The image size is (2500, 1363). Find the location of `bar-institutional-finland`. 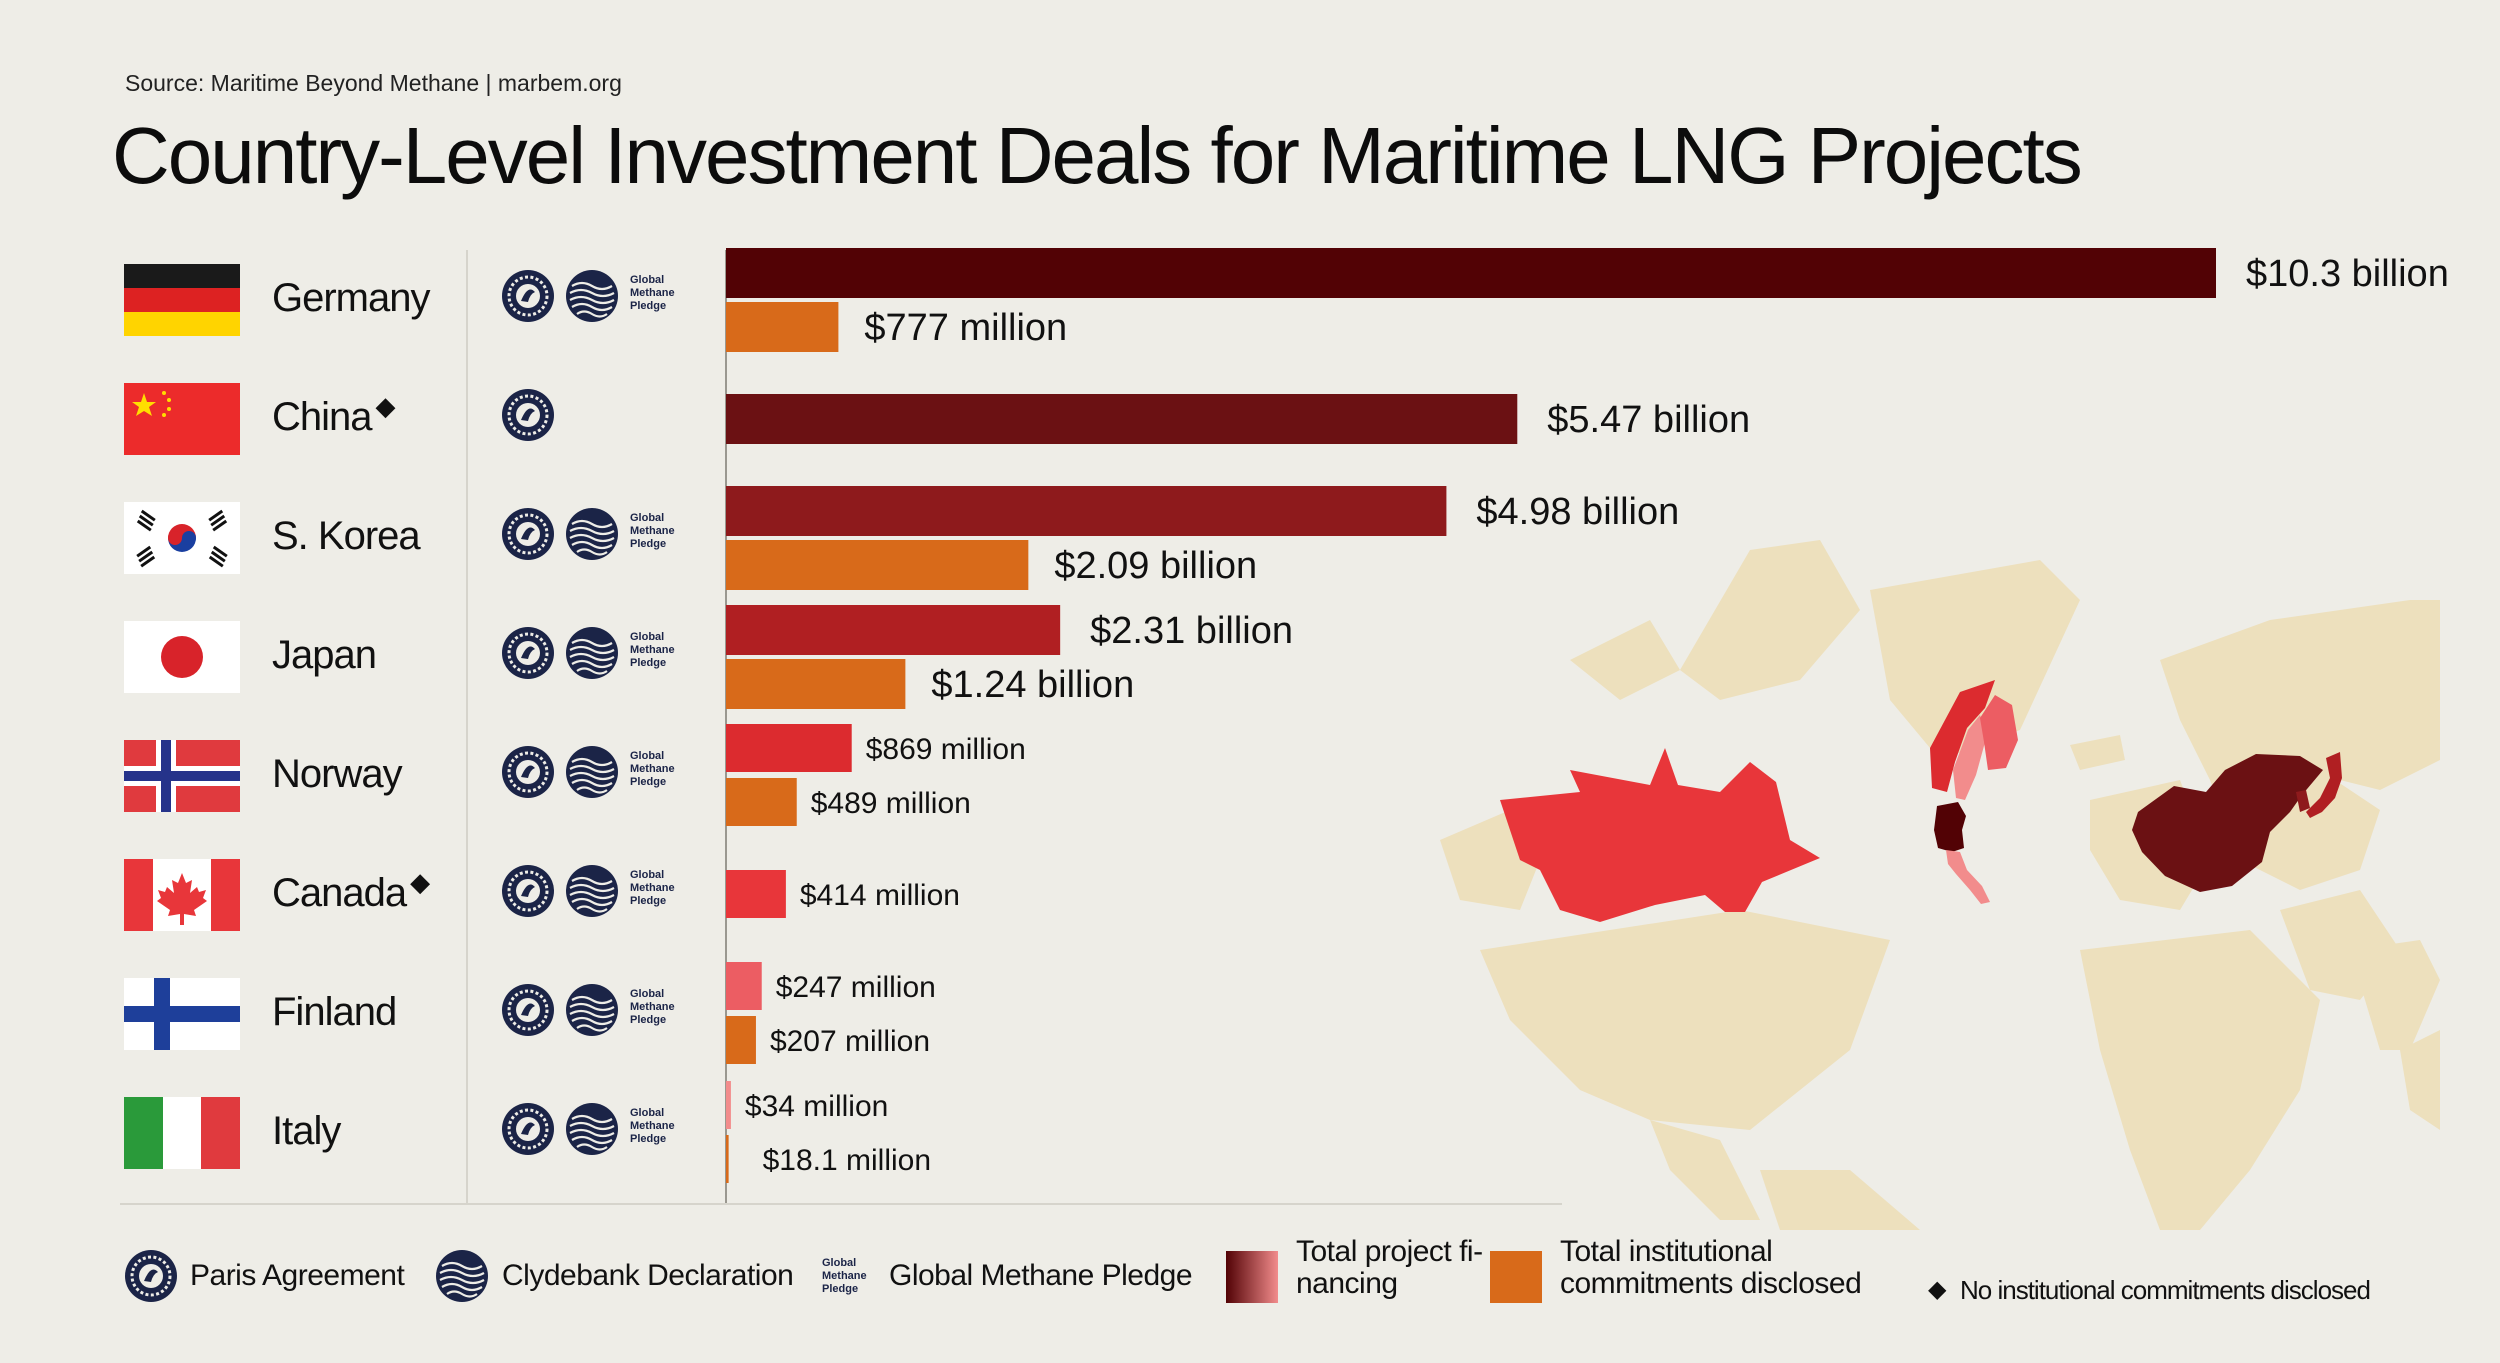

bar-institutional-finland is located at coordinates (741, 1040).